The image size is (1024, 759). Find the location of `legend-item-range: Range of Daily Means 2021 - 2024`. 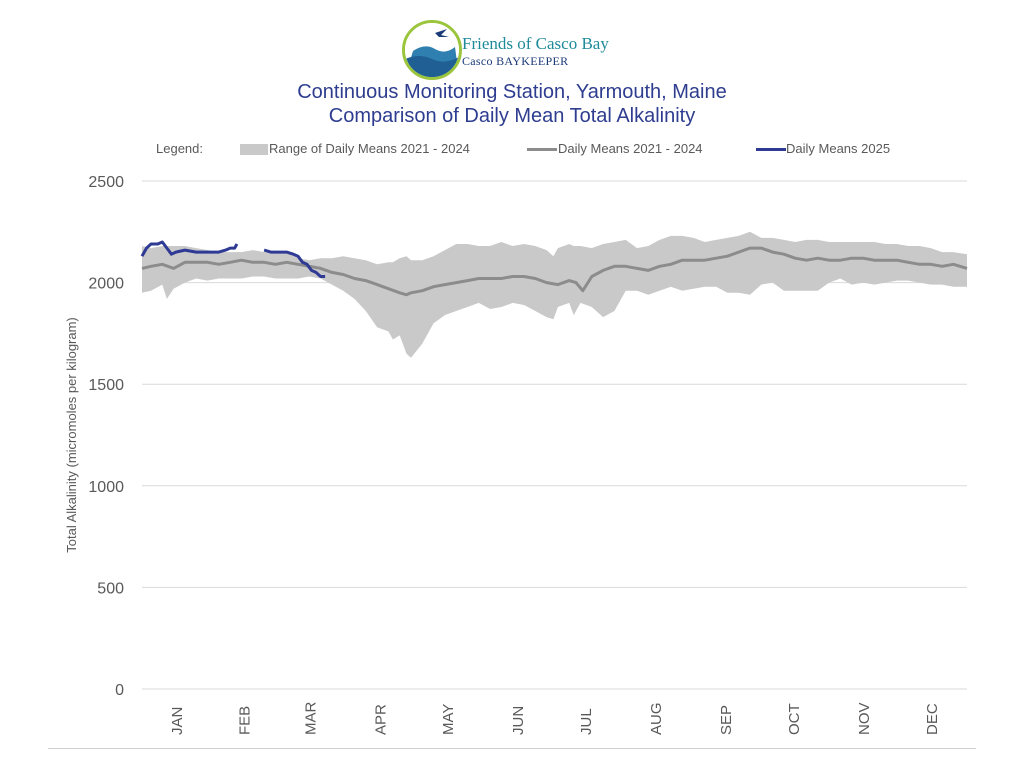

legend-item-range: Range of Daily Means 2021 - 2024 is located at coordinates (369, 148).